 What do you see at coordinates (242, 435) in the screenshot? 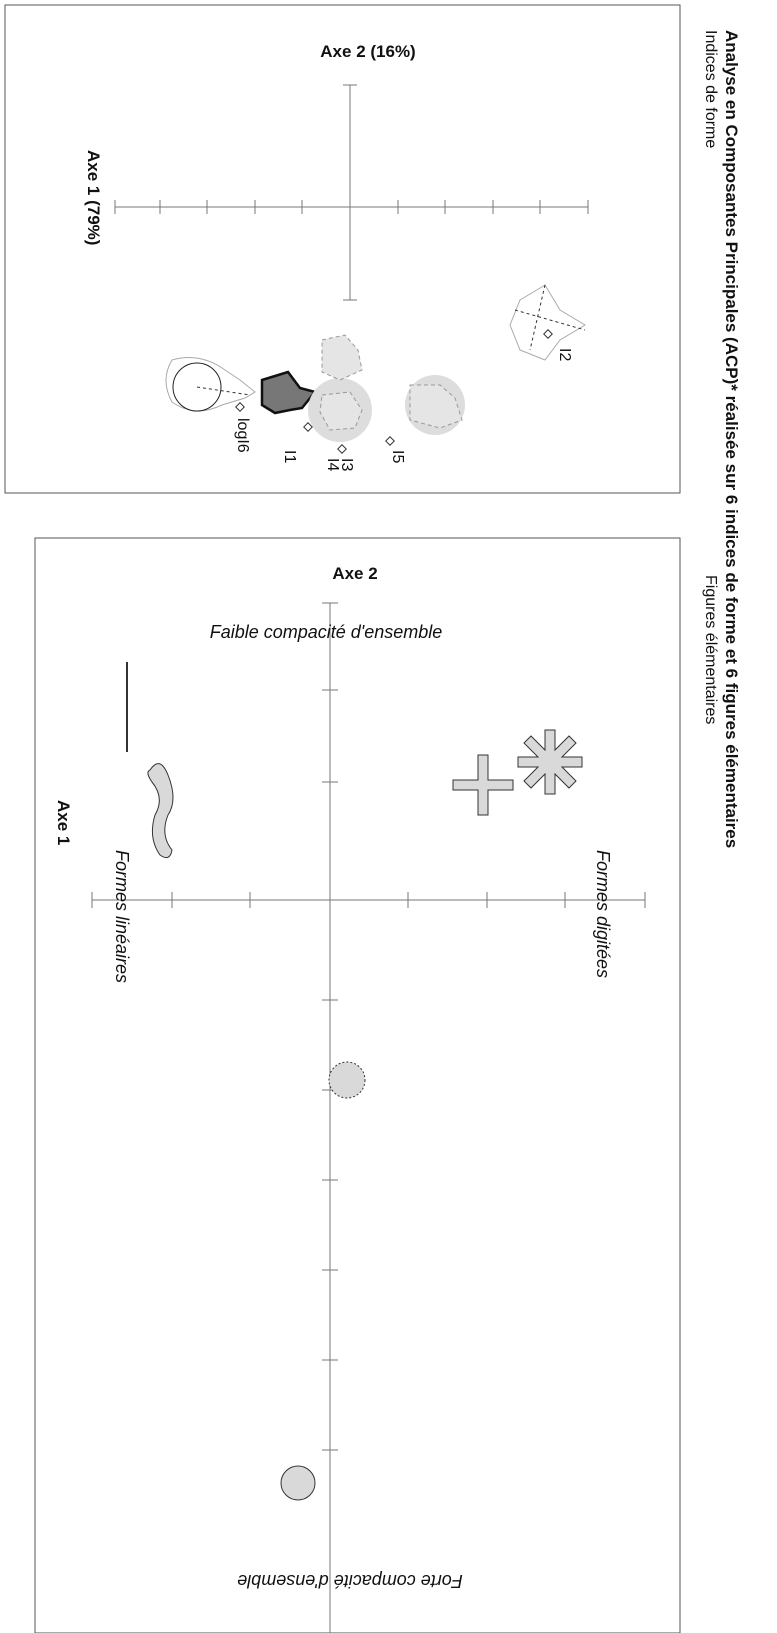
I see `point-label: logI6` at bounding box center [242, 435].